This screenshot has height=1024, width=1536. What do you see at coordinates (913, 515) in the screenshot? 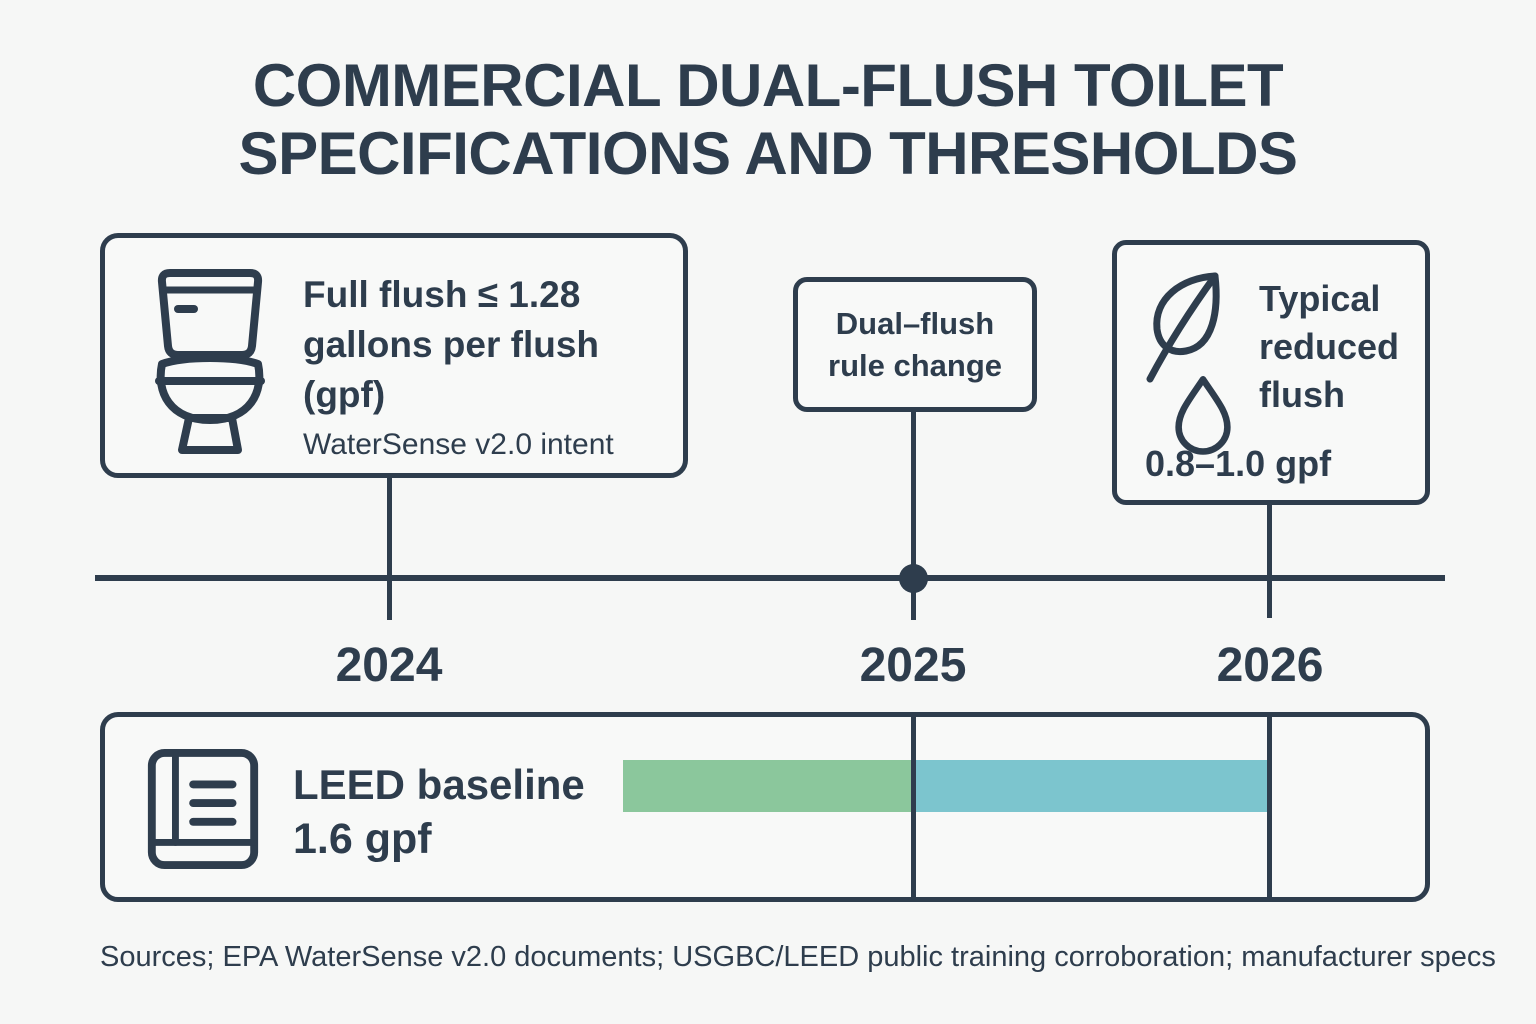
I see `connector-2025` at bounding box center [913, 515].